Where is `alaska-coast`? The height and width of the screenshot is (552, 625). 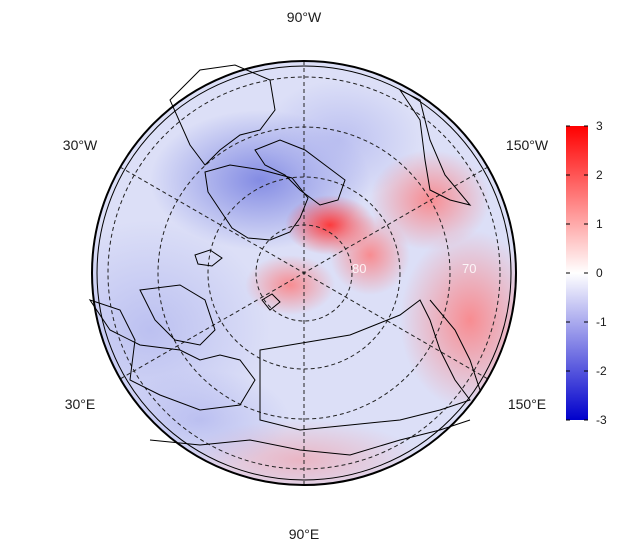
alaska-coast is located at coordinates (435, 147).